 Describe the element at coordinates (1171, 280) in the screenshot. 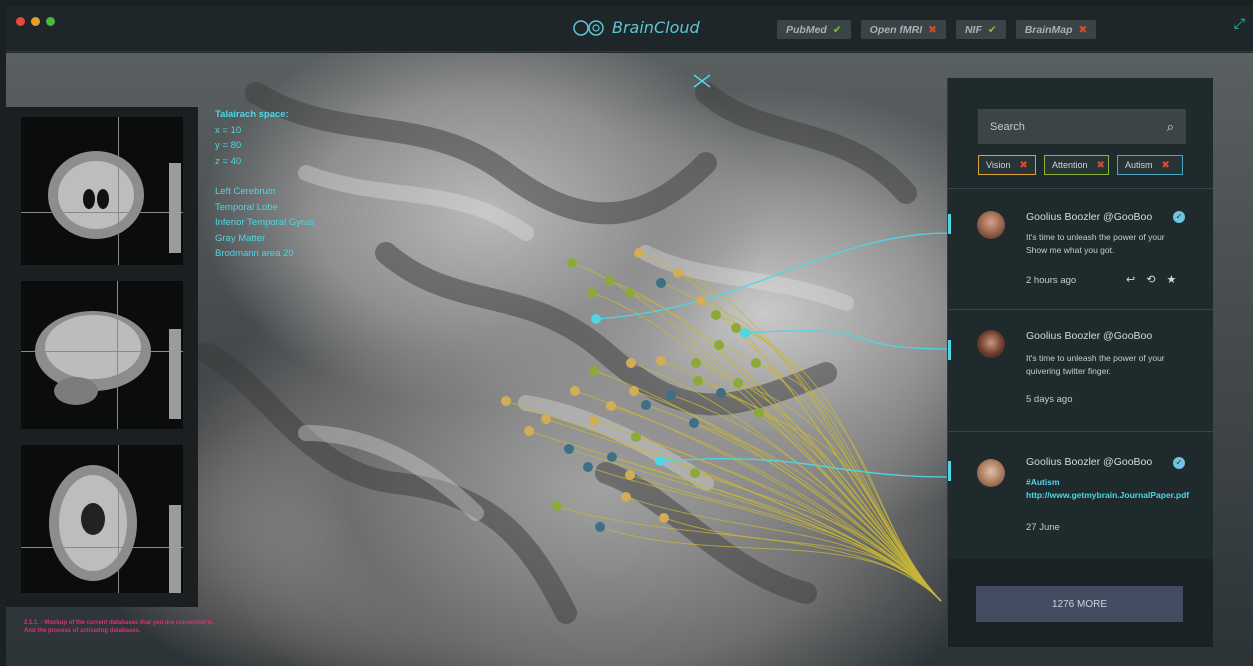

I see `favorite-icon: ★` at that location.